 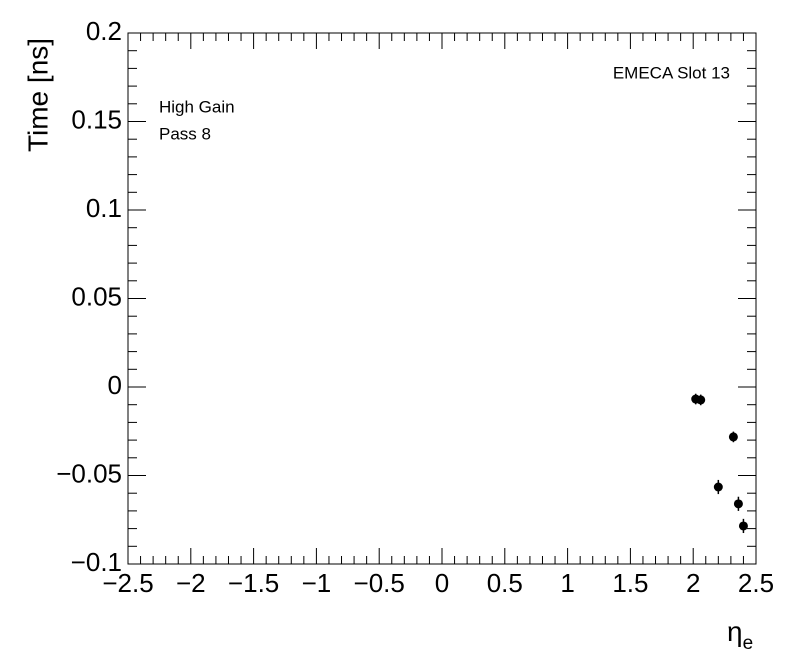 I want to click on y-tick-label: 0.1, so click(x=104, y=208).